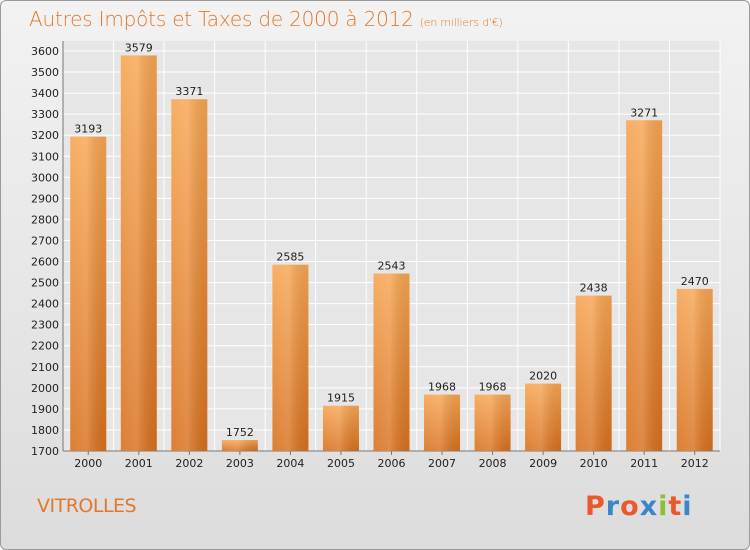 This screenshot has height=550, width=750. What do you see at coordinates (88, 129) in the screenshot?
I see `value-label-2000: 3193` at bounding box center [88, 129].